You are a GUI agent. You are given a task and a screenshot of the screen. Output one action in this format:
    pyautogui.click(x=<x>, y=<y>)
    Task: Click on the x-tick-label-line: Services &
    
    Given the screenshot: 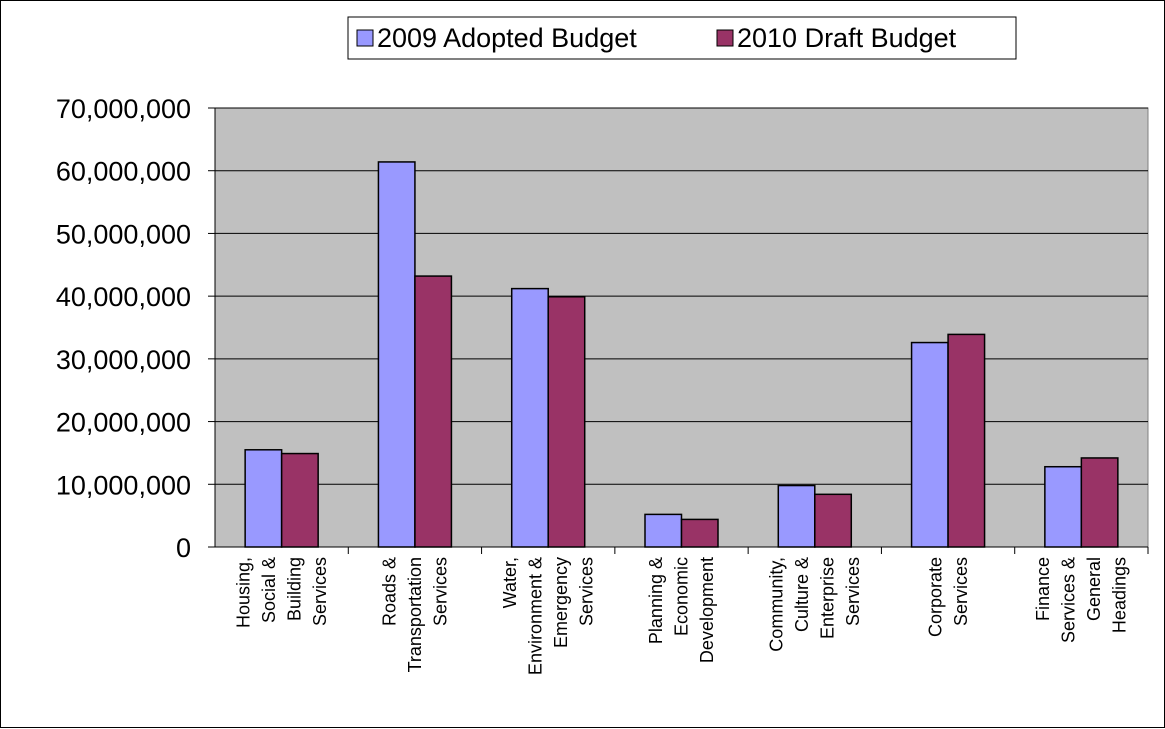 What is the action you would take?
    pyautogui.click(x=1069, y=600)
    